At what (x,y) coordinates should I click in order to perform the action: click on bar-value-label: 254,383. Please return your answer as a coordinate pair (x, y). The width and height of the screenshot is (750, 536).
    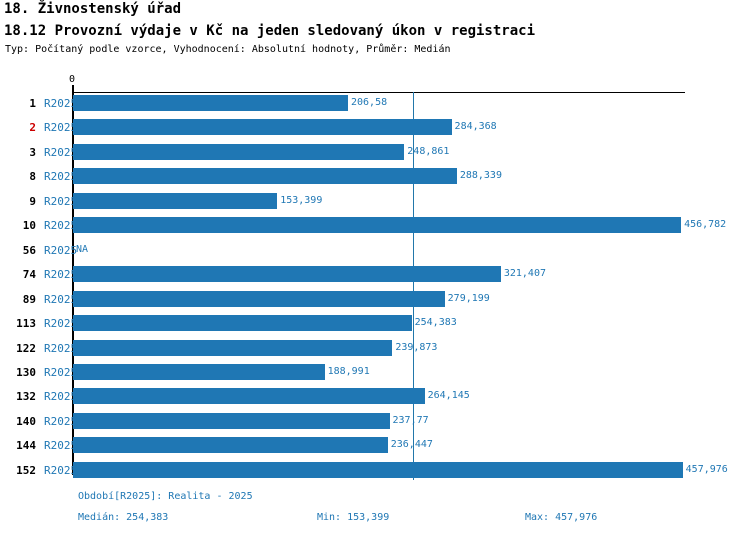
    Looking at the image, I should click on (435, 323).